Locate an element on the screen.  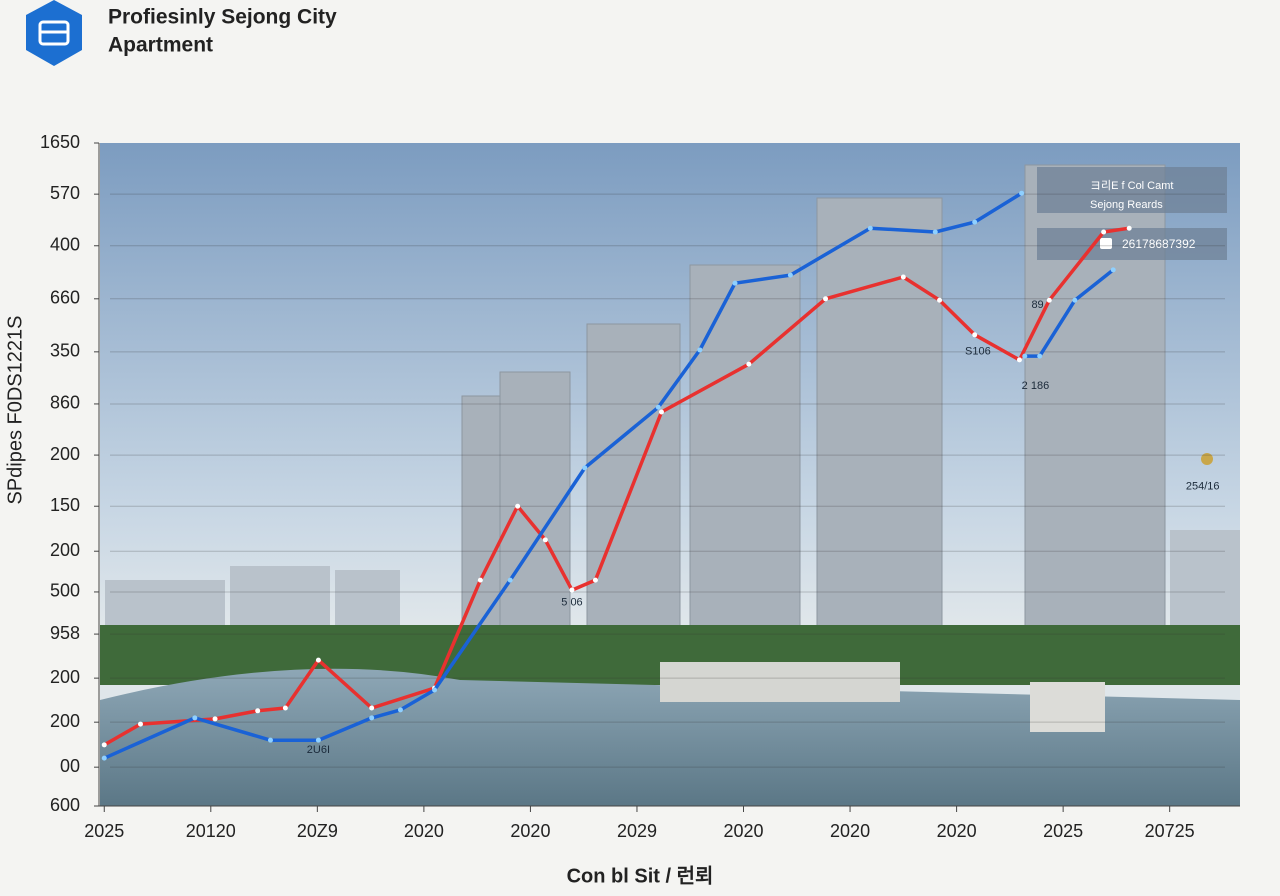
y-axis-label: SPdipes F0DS1221S is located at coordinates (15, 409).